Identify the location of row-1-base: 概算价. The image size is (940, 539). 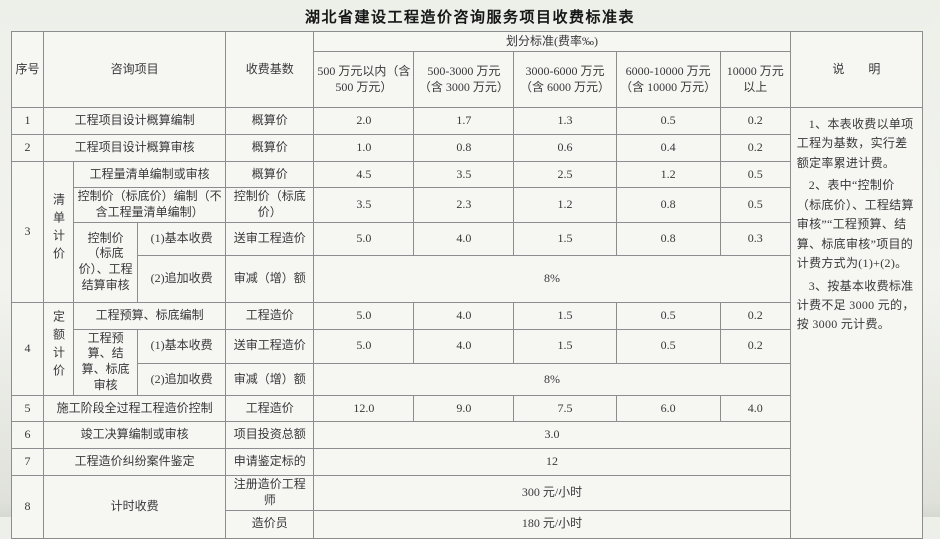
(270, 121).